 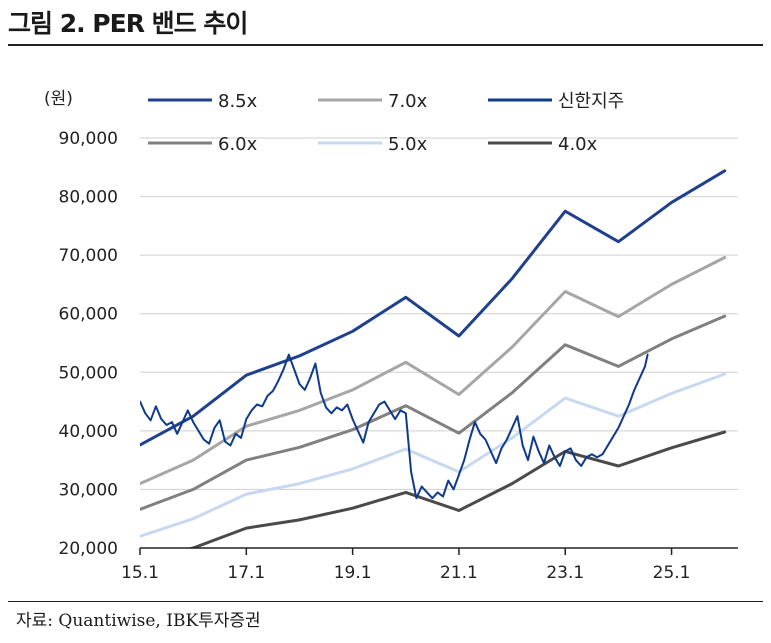 What do you see at coordinates (591, 101) in the screenshot?
I see `legend-label: 신한지주` at bounding box center [591, 101].